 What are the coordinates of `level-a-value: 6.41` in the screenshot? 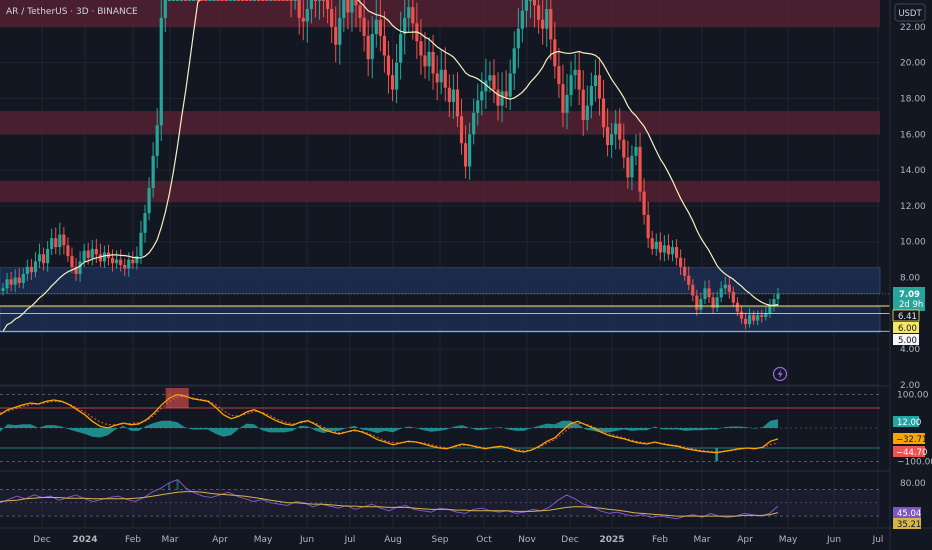 It's located at (907, 317).